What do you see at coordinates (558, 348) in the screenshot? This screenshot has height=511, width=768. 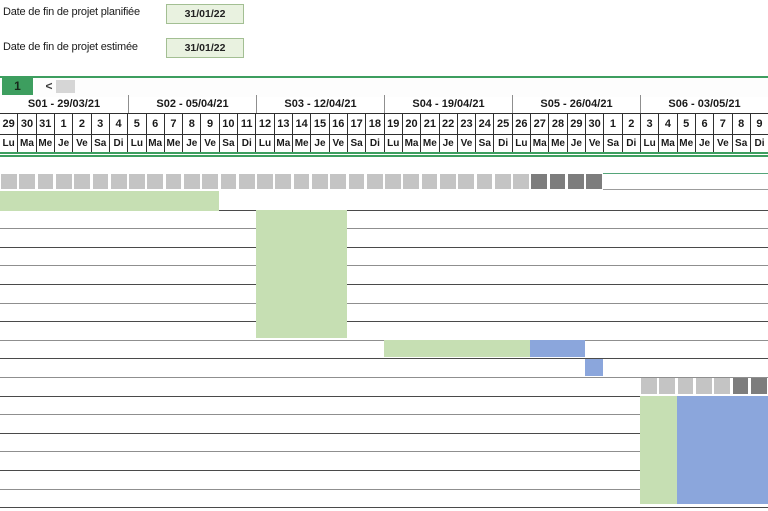 I see `task-bar-3-late-blue` at bounding box center [558, 348].